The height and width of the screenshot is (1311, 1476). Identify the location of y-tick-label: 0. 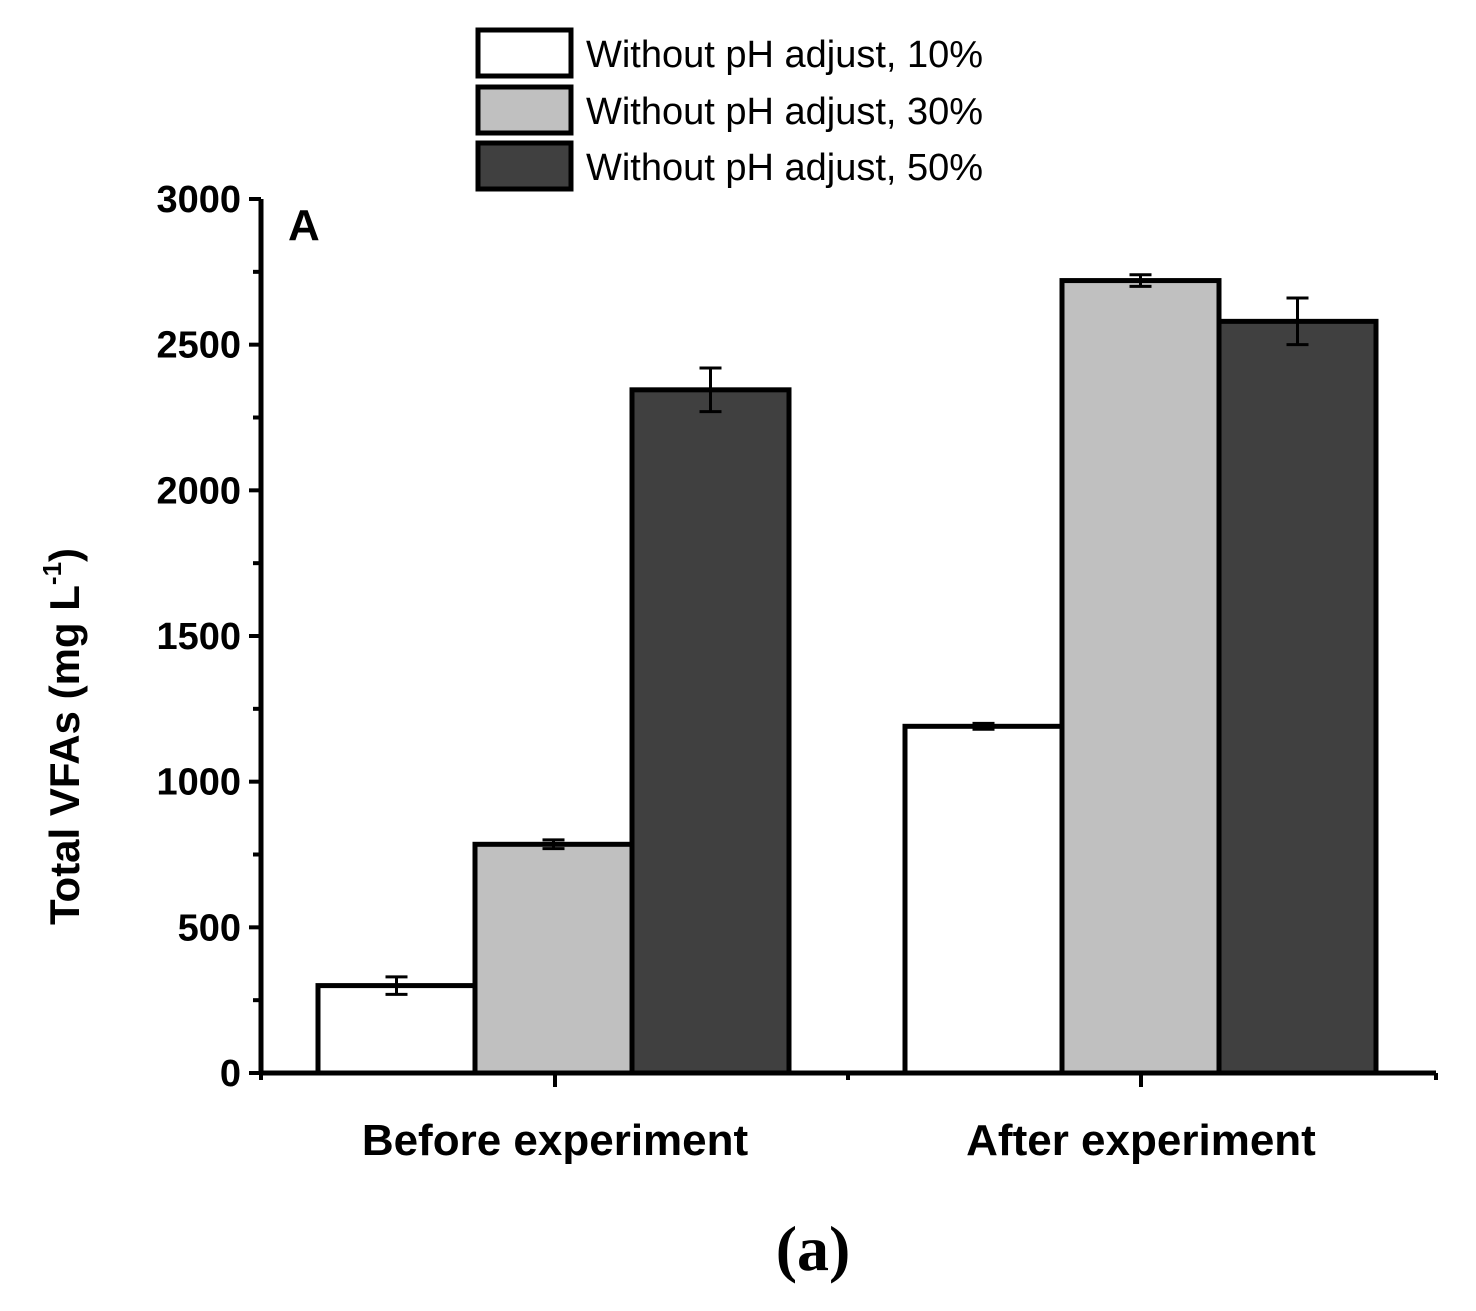
(230, 1074).